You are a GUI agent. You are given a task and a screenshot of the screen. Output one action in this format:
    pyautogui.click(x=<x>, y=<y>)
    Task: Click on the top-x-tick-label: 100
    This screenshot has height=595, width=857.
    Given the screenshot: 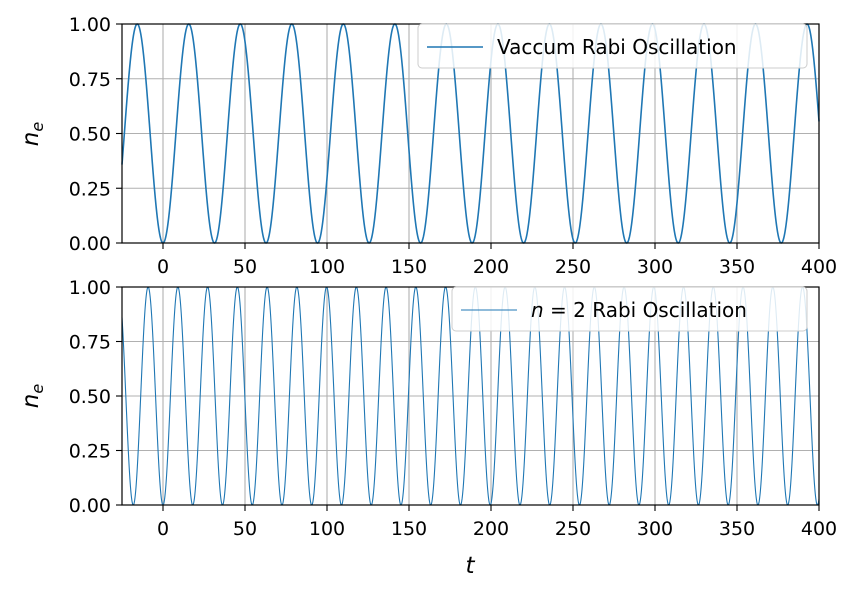 What is the action you would take?
    pyautogui.click(x=327, y=267)
    